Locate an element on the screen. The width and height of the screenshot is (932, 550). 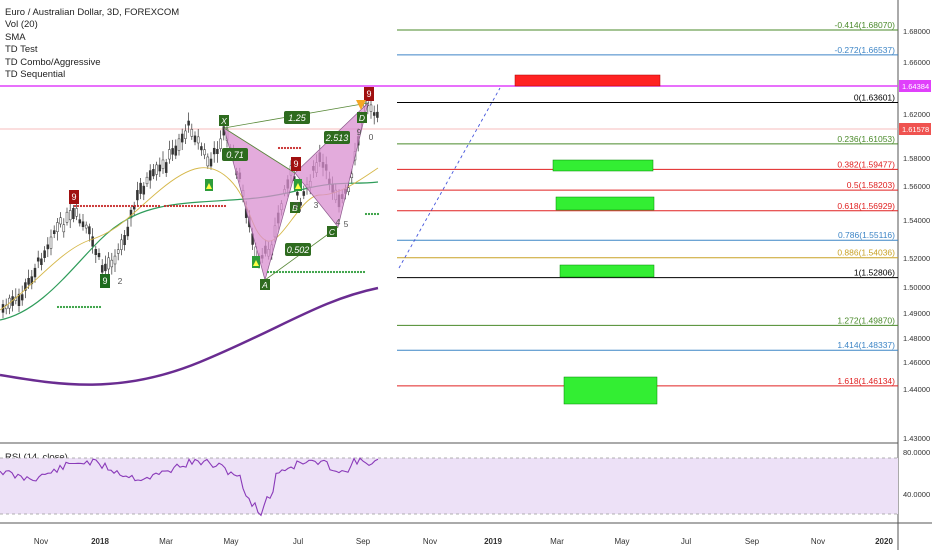
fib-level-label: 0.5(1.58203) is located at coordinates (871, 185).